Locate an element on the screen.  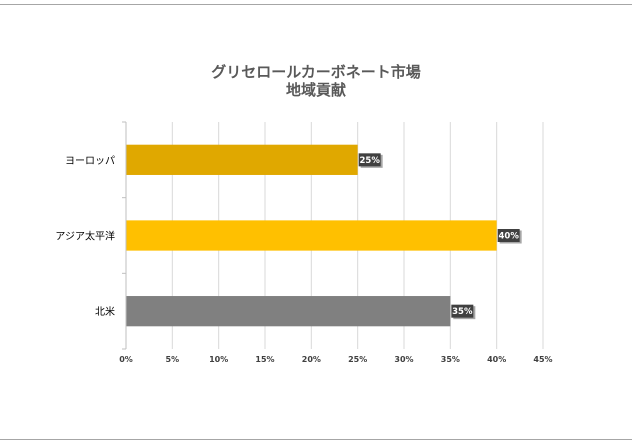
x-tick-label: 0% is located at coordinates (126, 359).